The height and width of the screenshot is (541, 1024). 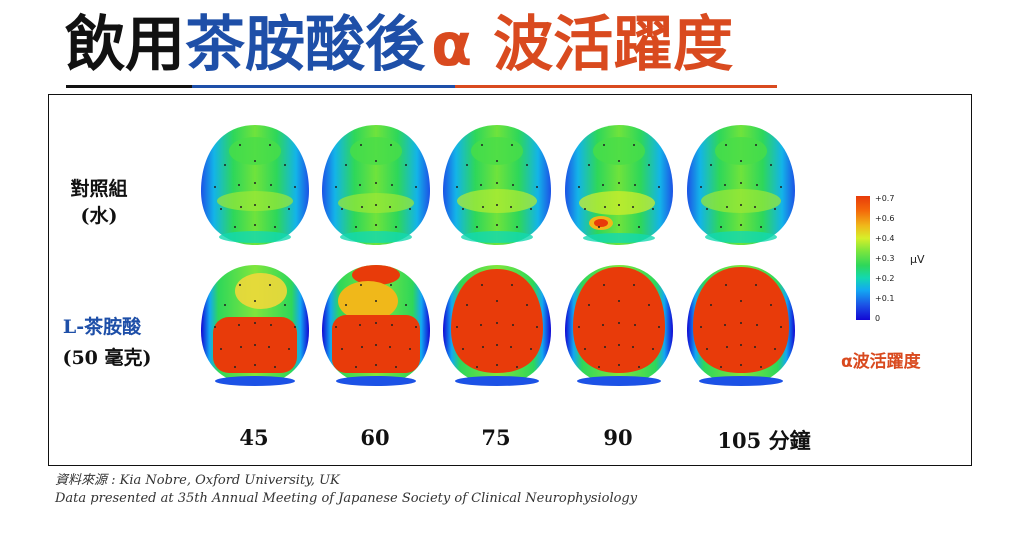 What do you see at coordinates (323, 86) in the screenshot?
I see `title-underline-blue` at bounding box center [323, 86].